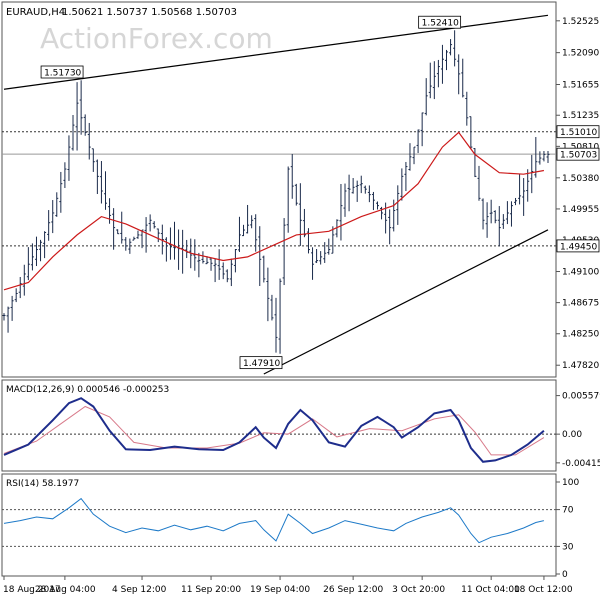 The image size is (600, 604). What do you see at coordinates (156, 38) in the screenshot?
I see `watermark: ActionForex.com` at bounding box center [156, 38].